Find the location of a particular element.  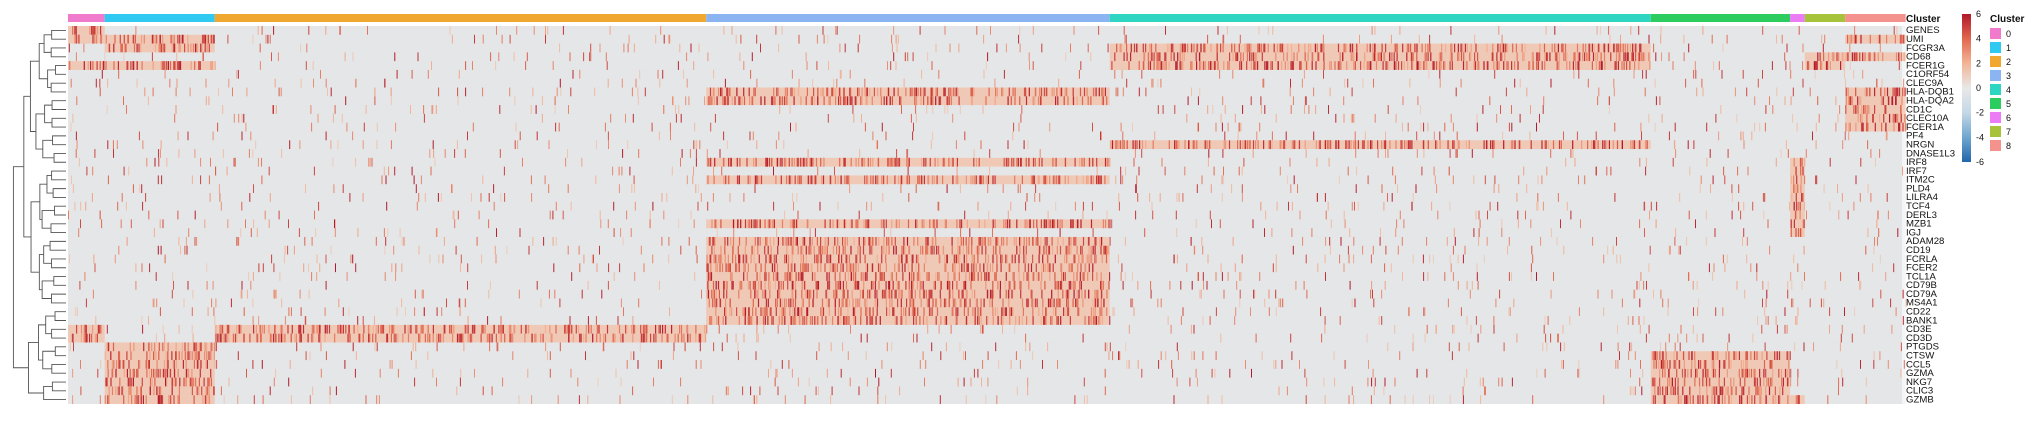

cell-block-HLA-DQA2-c3 is located at coordinates (908, 101).